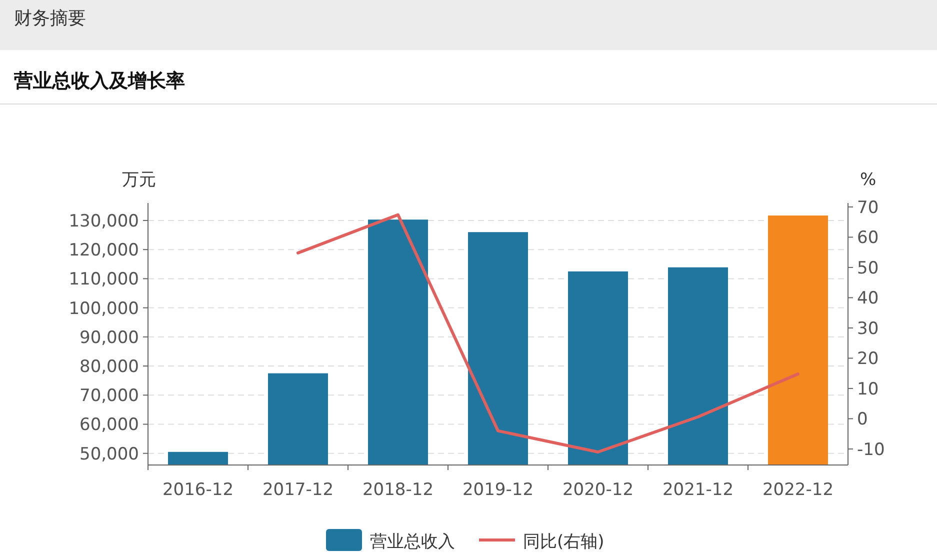  I want to click on x-tick-label: 2020-12, so click(598, 490).